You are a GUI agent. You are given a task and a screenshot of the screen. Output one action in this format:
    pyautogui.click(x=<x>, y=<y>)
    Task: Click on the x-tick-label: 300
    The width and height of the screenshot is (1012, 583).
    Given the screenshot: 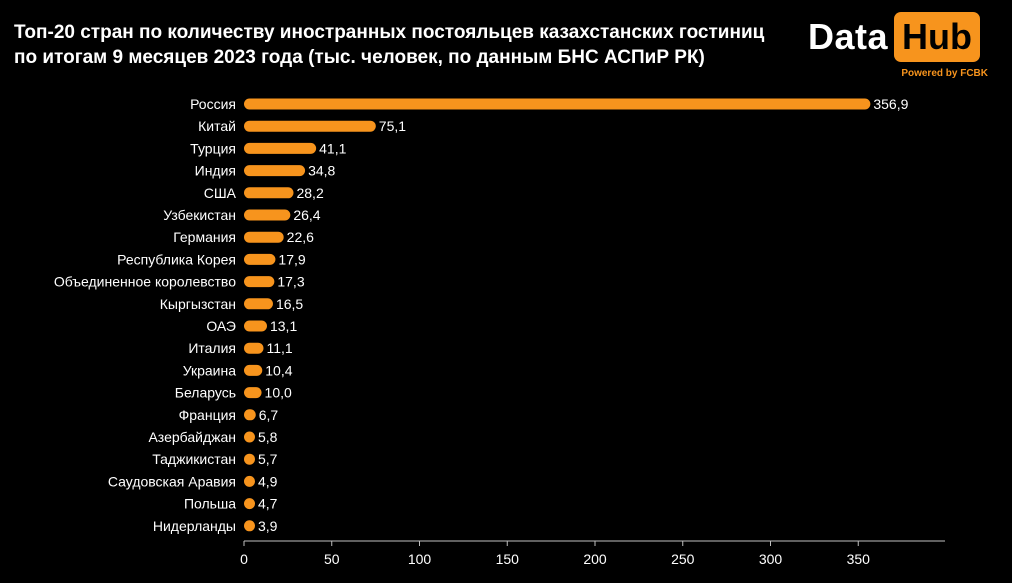 What is the action you would take?
    pyautogui.click(x=771, y=559)
    